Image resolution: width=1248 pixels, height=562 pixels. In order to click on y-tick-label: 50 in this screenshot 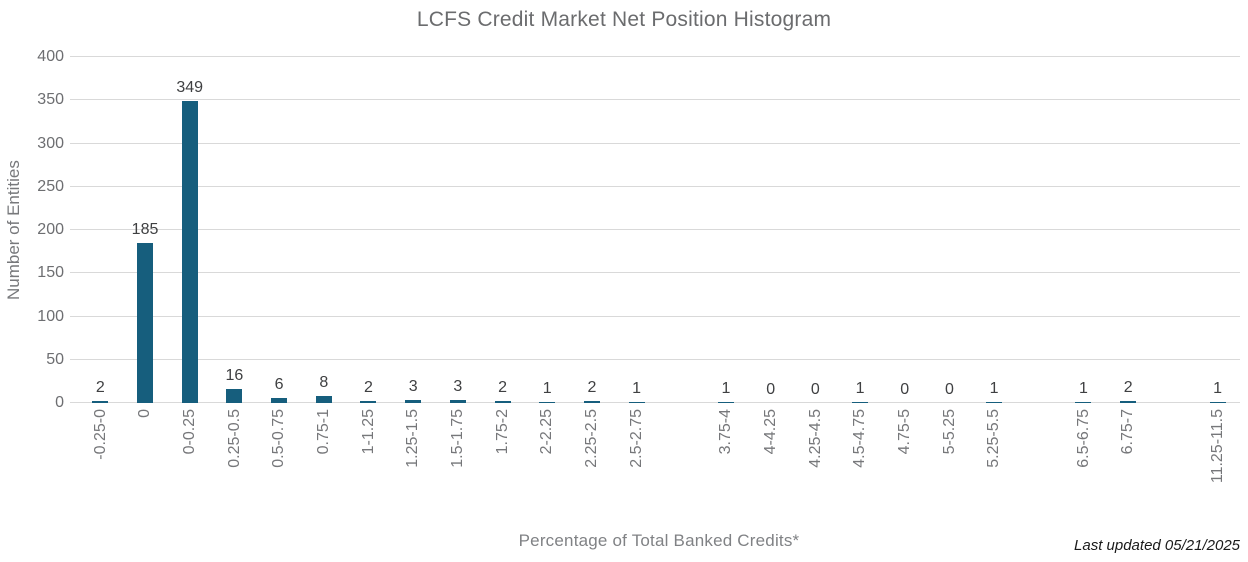, I will do `click(55, 359)`.